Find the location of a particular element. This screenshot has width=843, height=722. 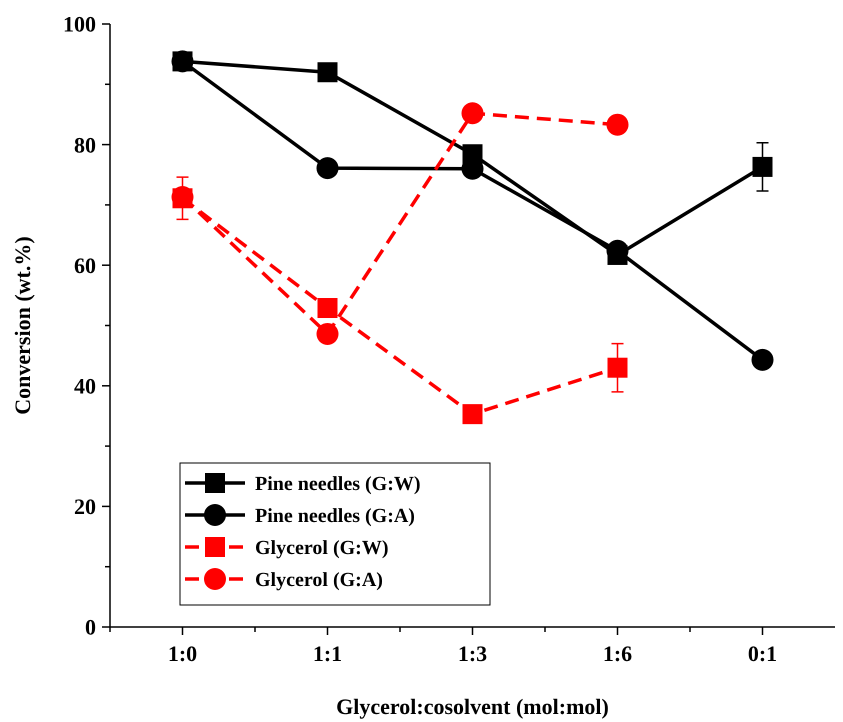

x-tick-label: 1:6 is located at coordinates (617, 653).